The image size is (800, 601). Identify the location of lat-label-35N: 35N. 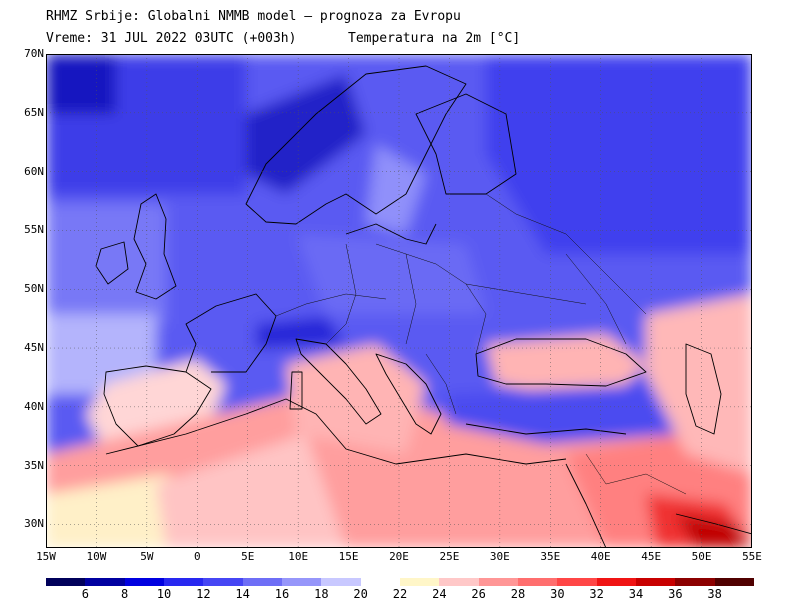
(34, 465).